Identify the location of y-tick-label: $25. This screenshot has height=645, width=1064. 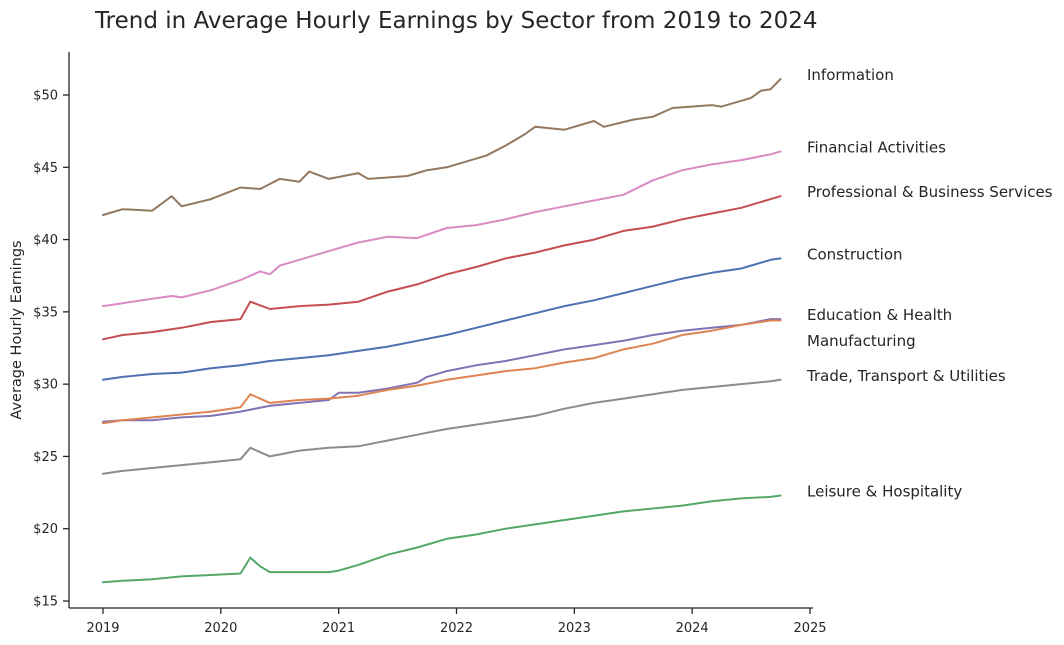
(45, 457).